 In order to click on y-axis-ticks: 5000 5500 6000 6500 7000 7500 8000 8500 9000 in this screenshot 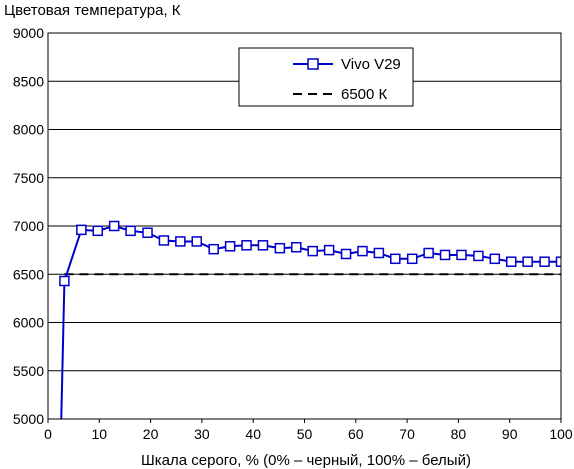, I will do `click(28, 226)`.